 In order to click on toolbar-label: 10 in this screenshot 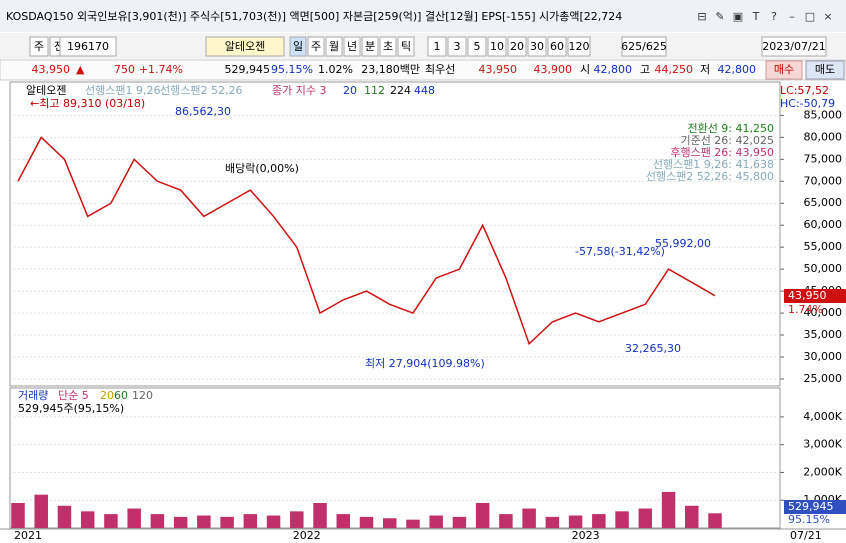, I will do `click(497, 46)`.